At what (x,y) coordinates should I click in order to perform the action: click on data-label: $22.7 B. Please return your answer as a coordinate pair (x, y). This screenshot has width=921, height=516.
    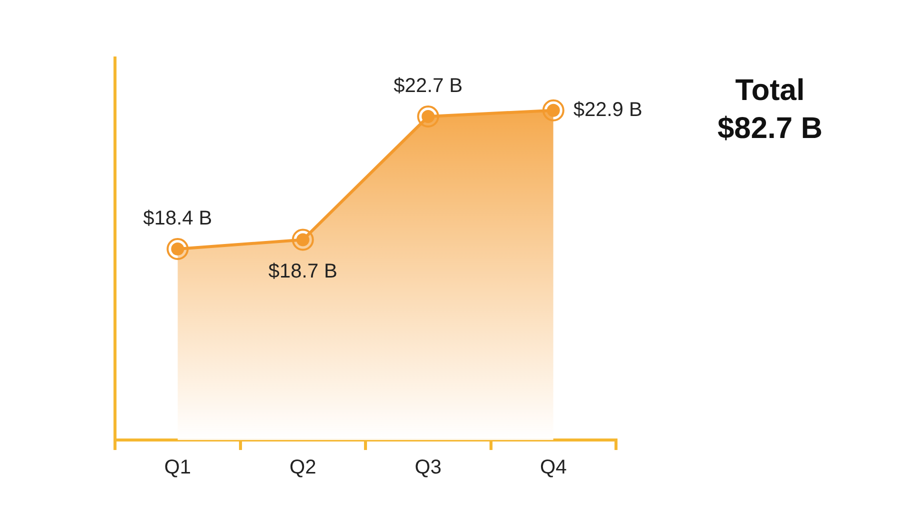
    Looking at the image, I should click on (428, 86).